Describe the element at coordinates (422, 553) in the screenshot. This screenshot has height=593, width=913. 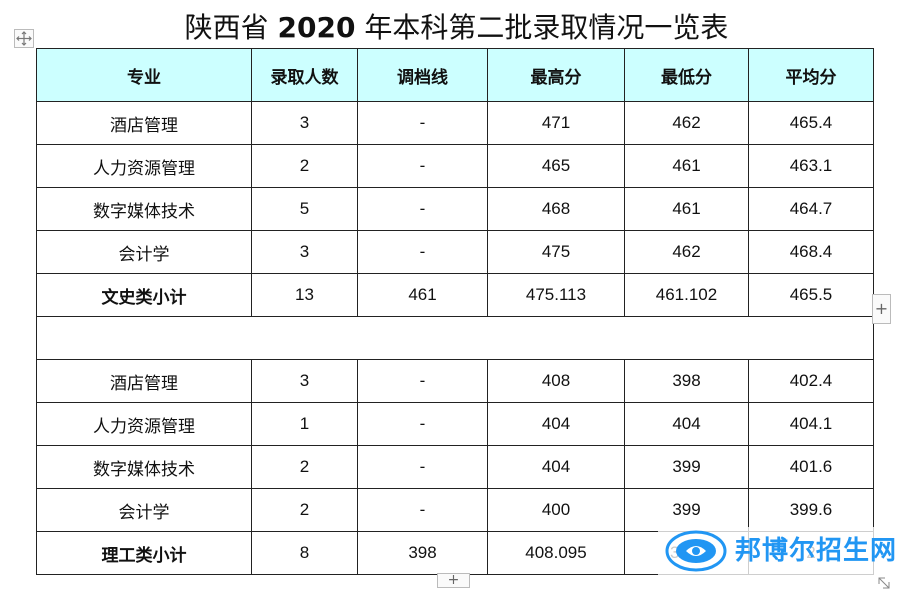
I see `cell-cutoff: 398` at that location.